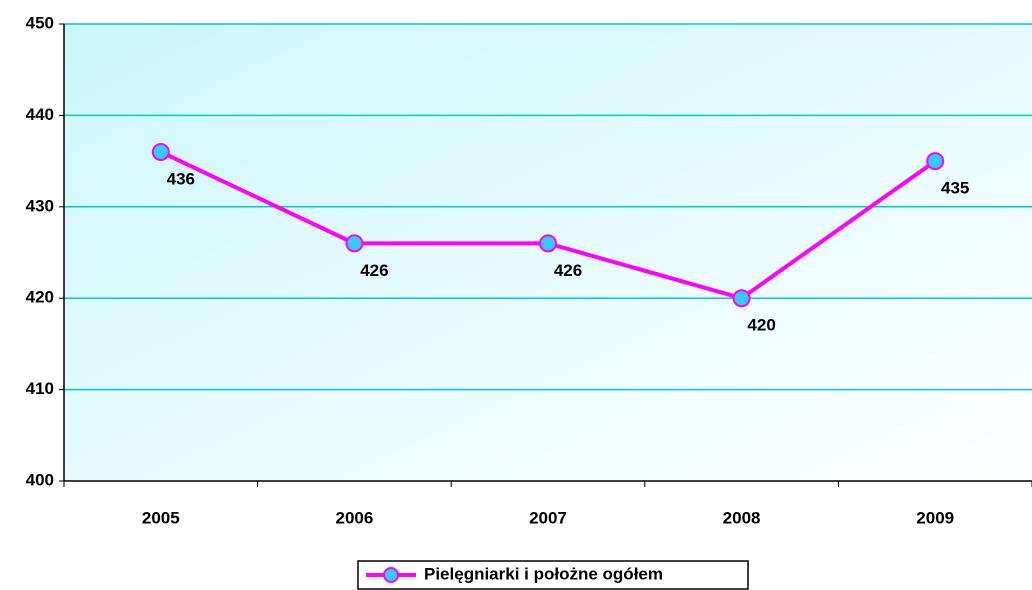  I want to click on y-tick-label: 450, so click(40, 22).